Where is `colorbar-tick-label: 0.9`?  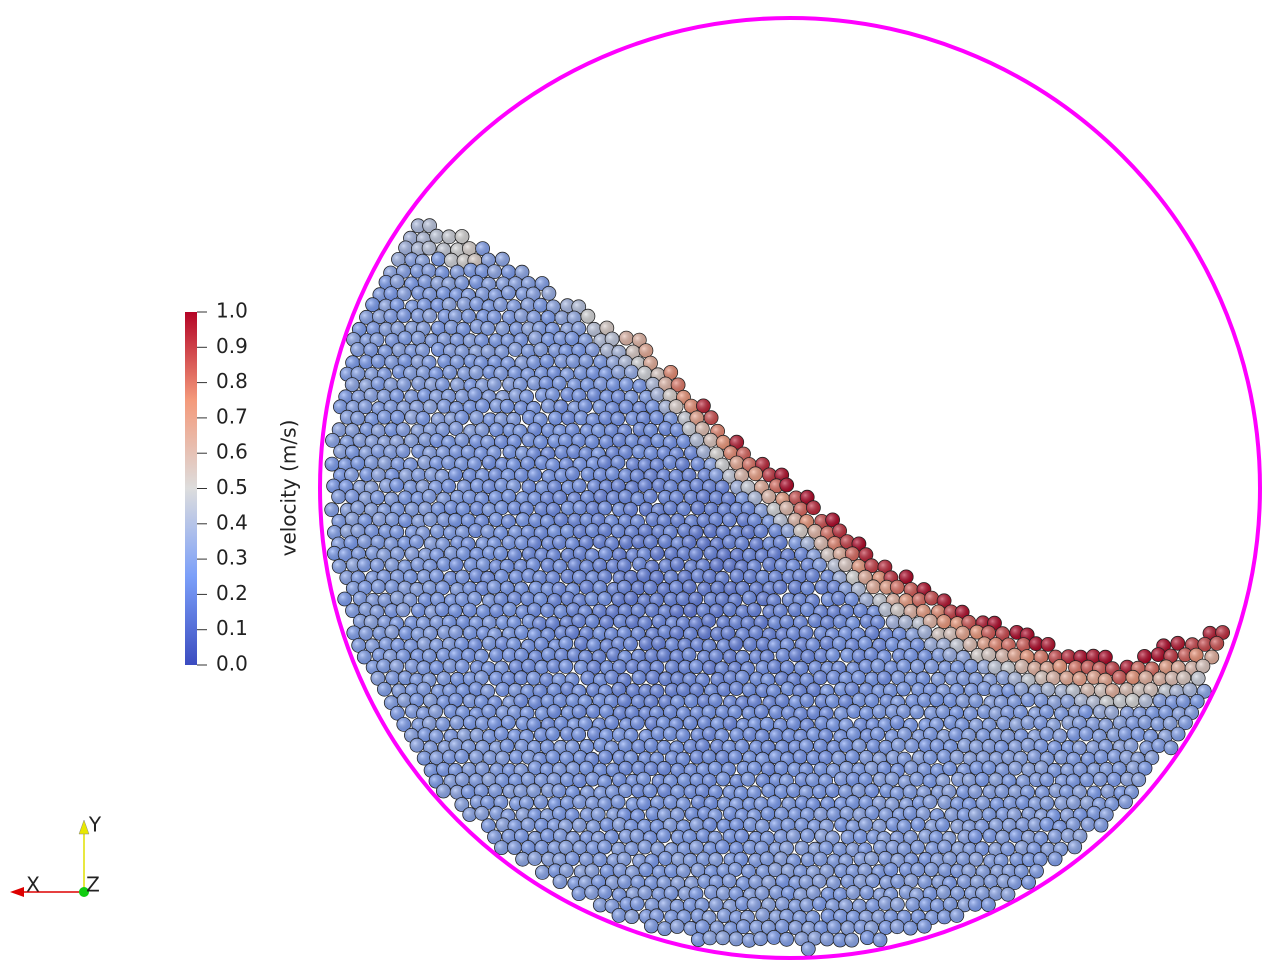 colorbar-tick-label: 0.9 is located at coordinates (232, 346).